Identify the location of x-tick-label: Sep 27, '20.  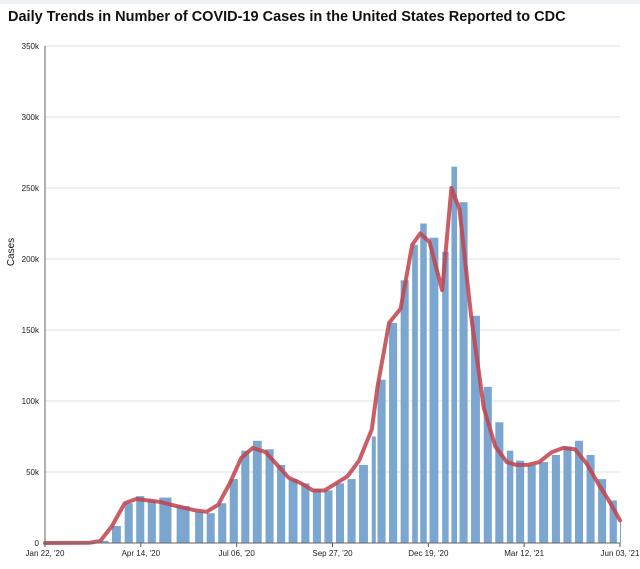
(332, 553).